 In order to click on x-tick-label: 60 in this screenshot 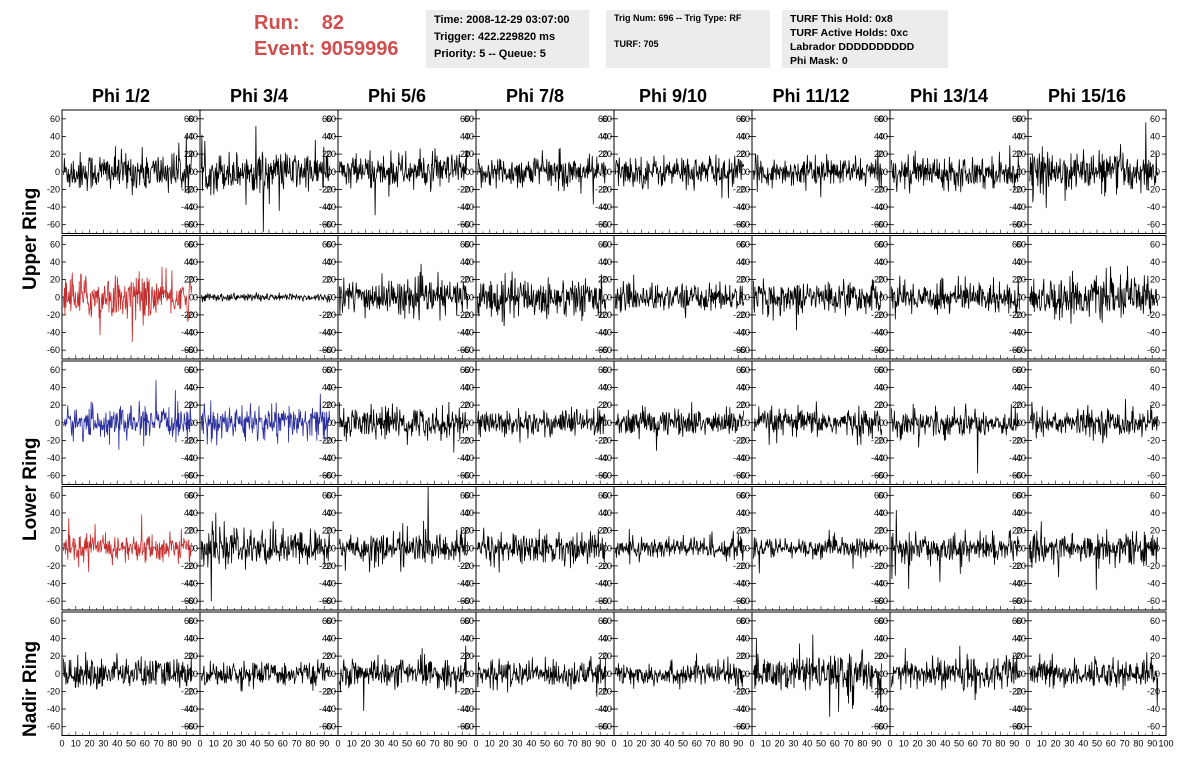, I will do `click(145, 744)`.